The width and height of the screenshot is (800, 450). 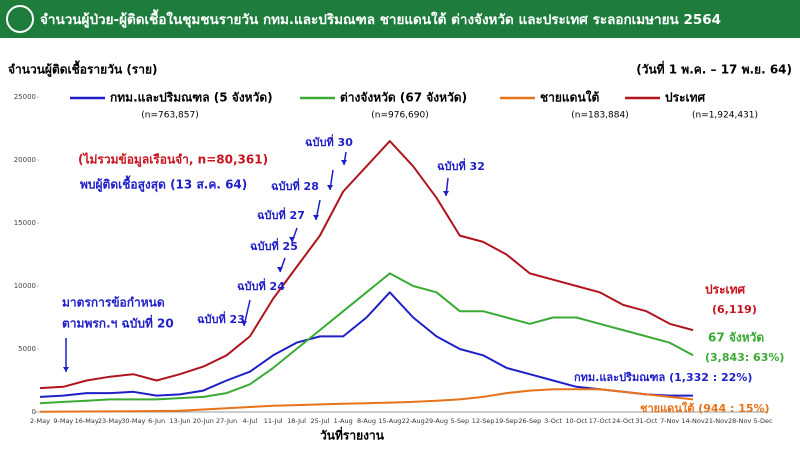 I want to click on legend-total: (n=976,690), so click(x=400, y=116).